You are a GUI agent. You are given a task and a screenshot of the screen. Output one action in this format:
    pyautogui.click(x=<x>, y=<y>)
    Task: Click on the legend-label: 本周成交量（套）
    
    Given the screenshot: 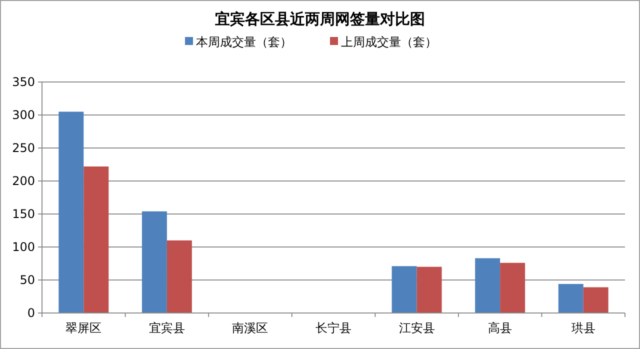 What is the action you would take?
    pyautogui.click(x=244, y=42)
    